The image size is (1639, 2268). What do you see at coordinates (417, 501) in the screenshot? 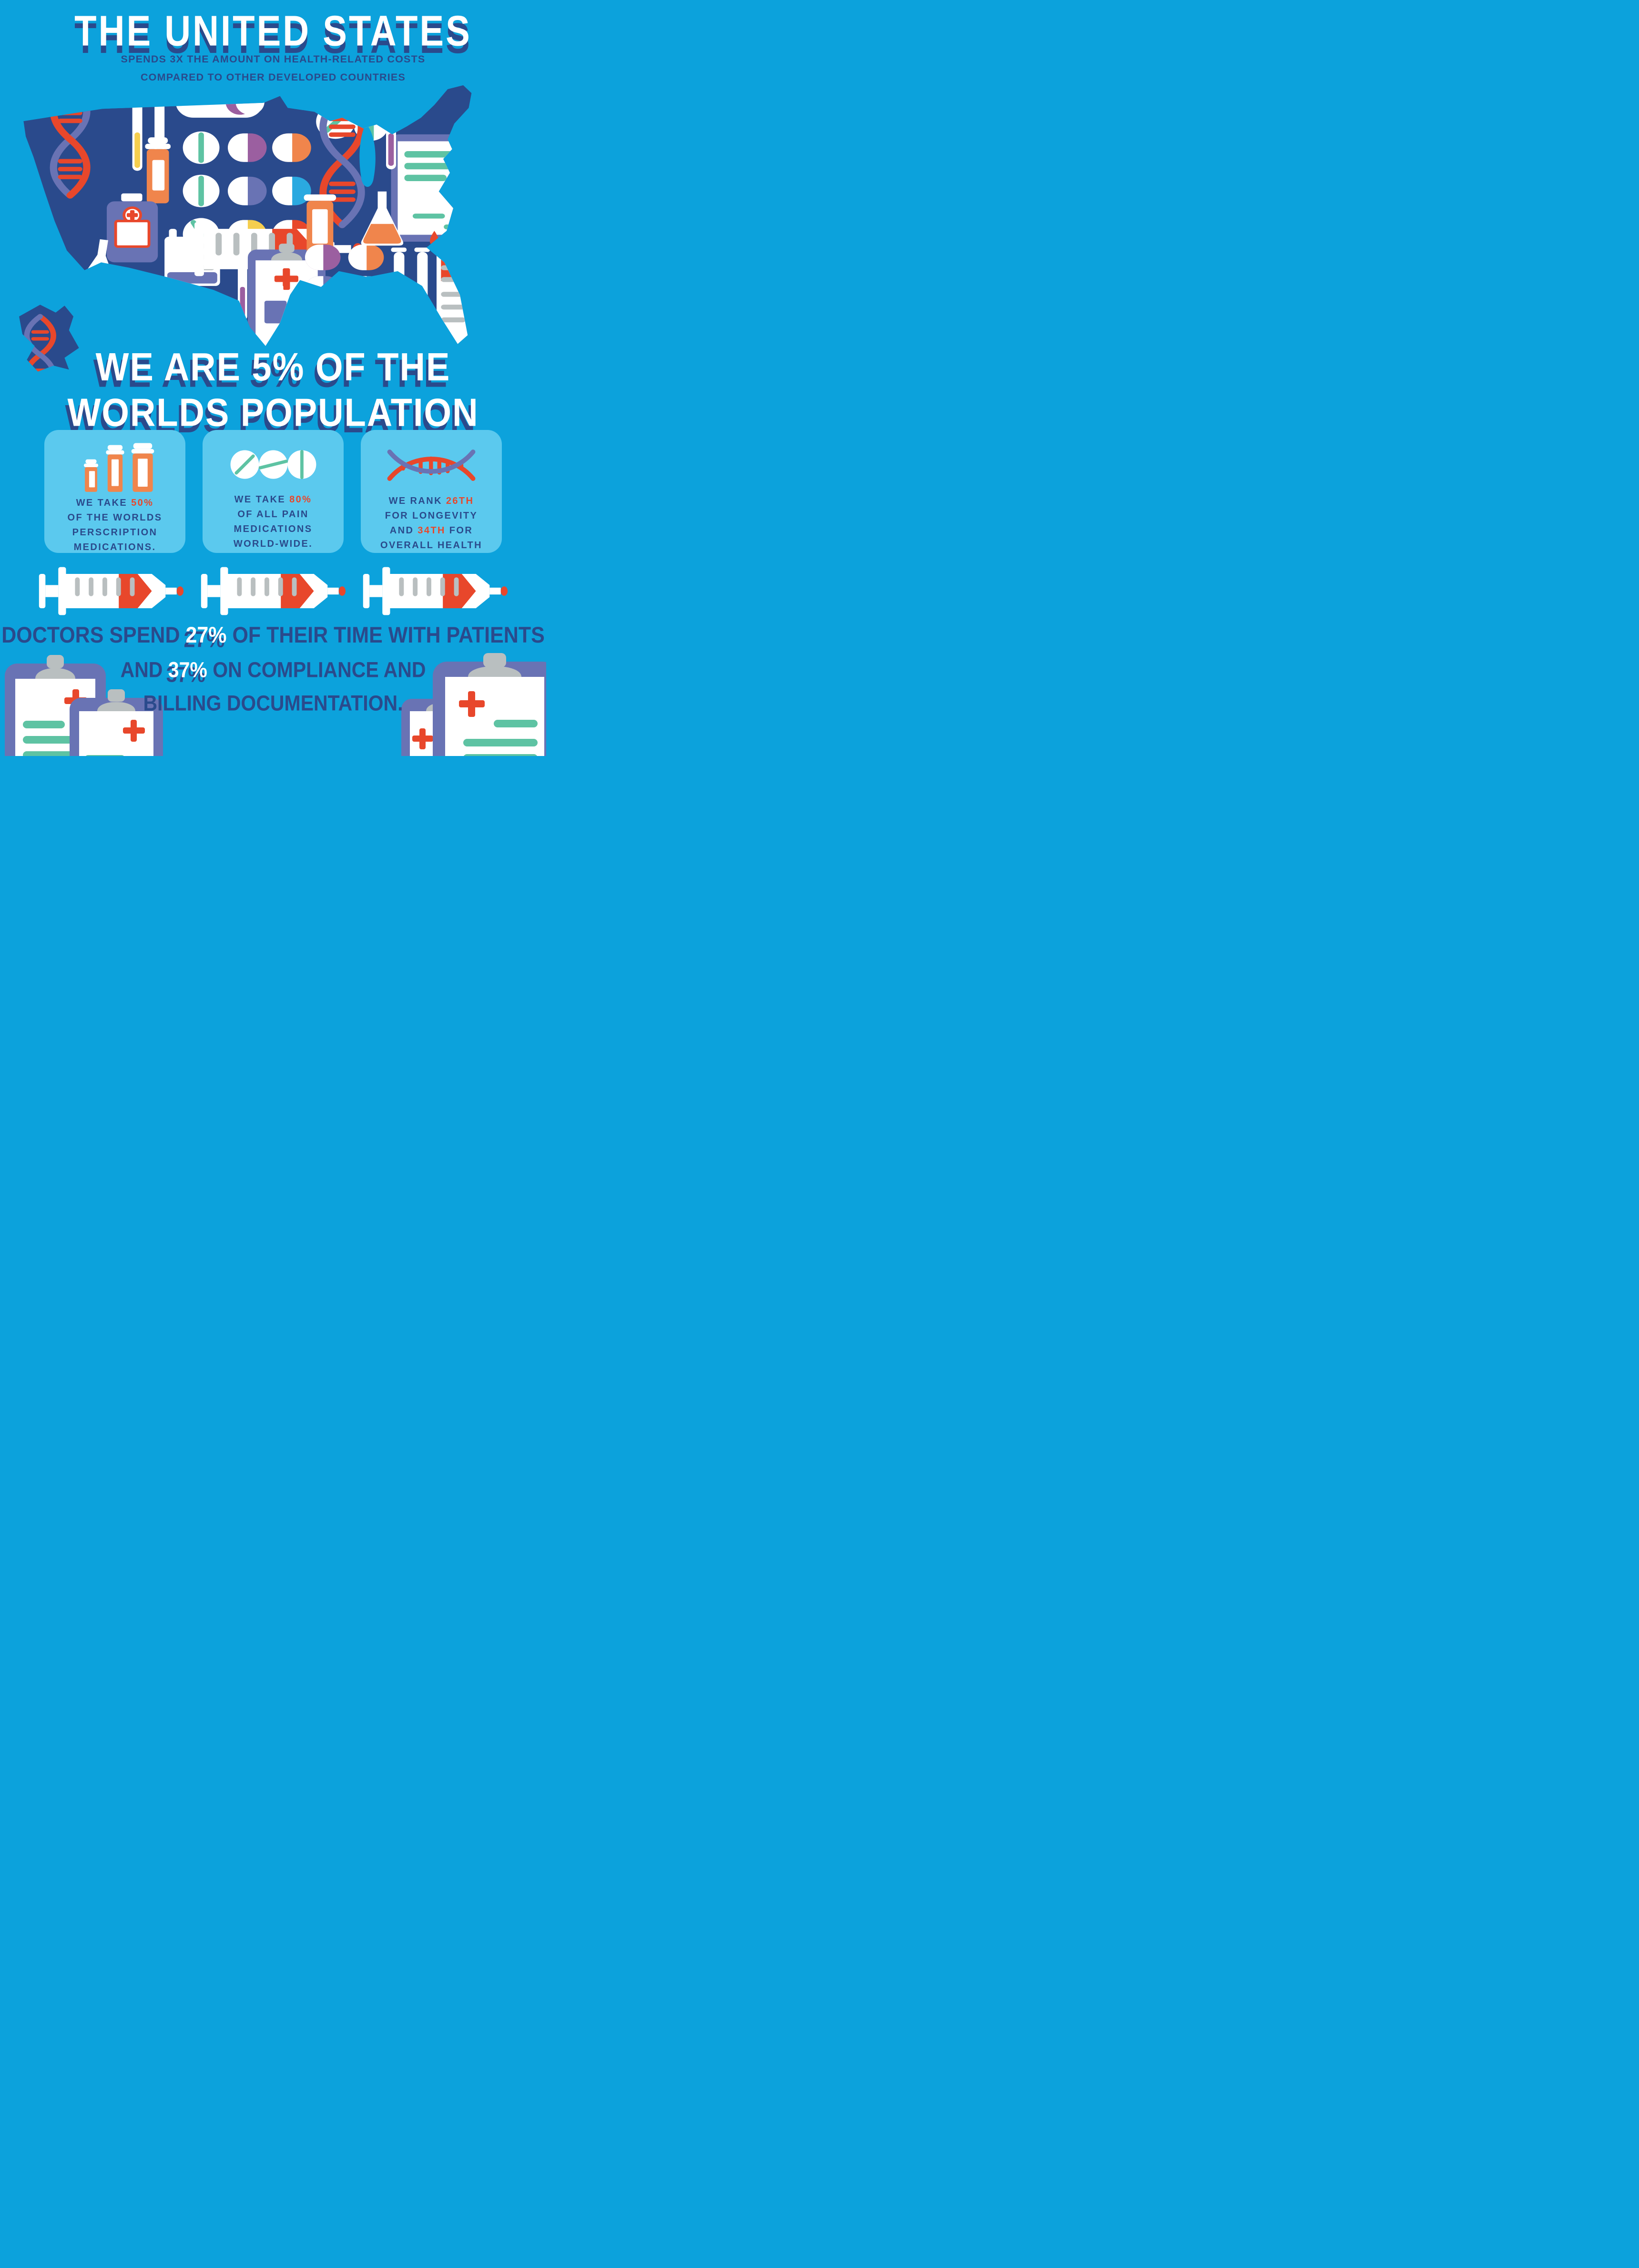
I see `text-segment: WE RANK` at bounding box center [417, 501].